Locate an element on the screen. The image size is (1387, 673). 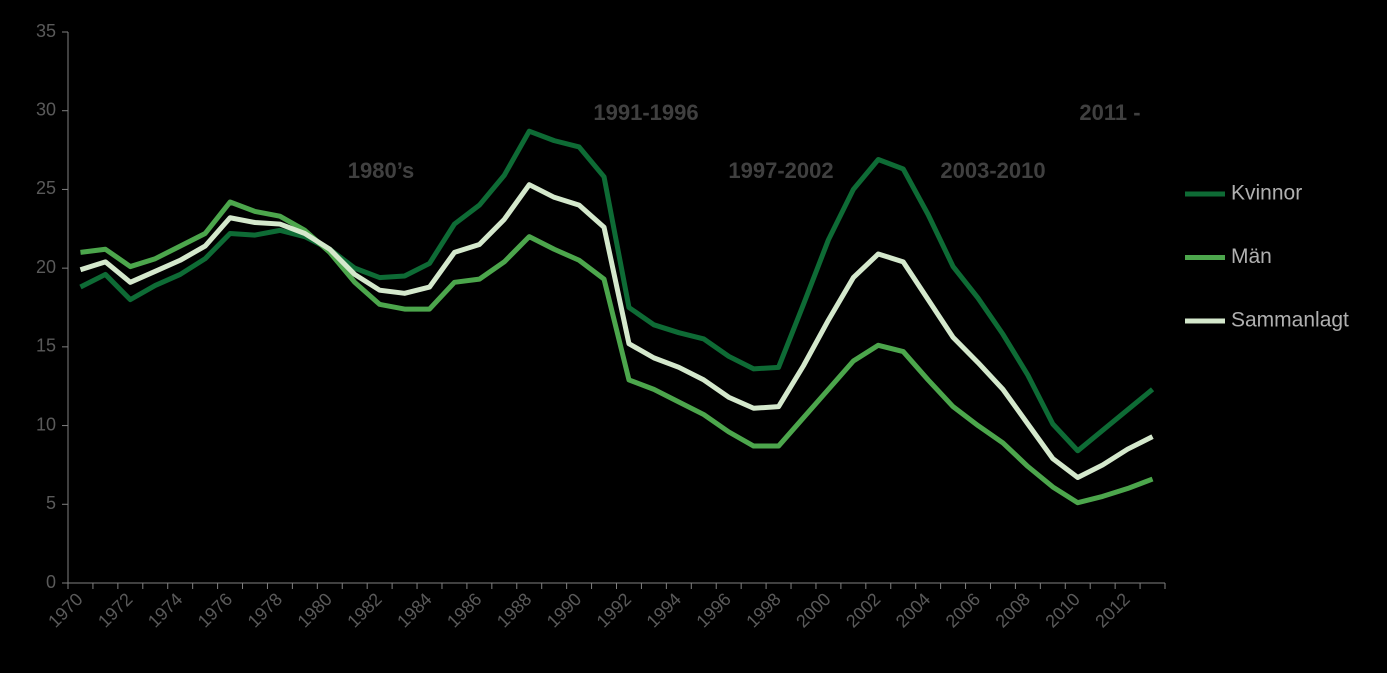
y-tick-label: 20 is located at coordinates (46, 267).